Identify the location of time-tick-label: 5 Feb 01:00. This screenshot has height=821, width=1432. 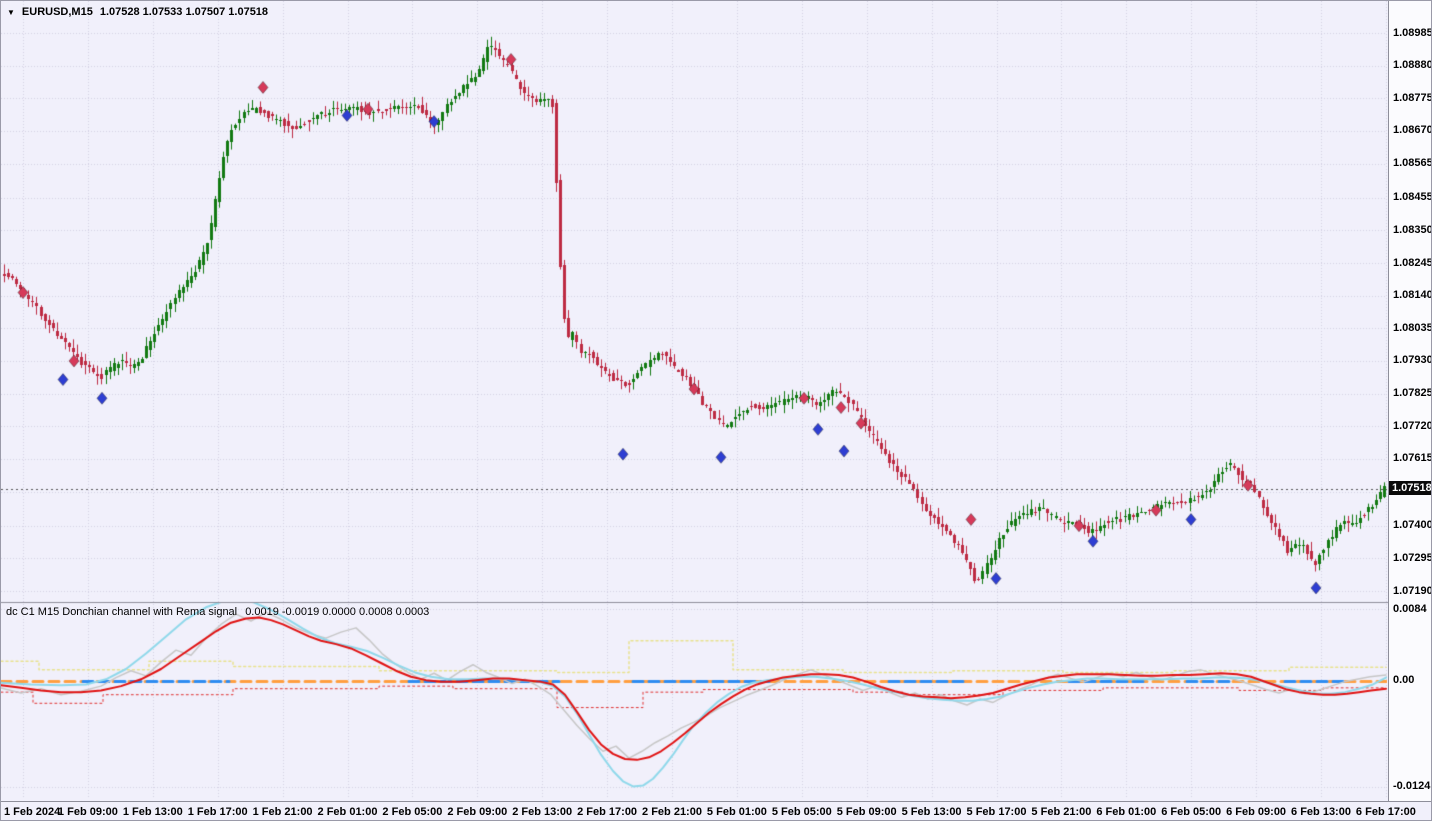
(736, 812).